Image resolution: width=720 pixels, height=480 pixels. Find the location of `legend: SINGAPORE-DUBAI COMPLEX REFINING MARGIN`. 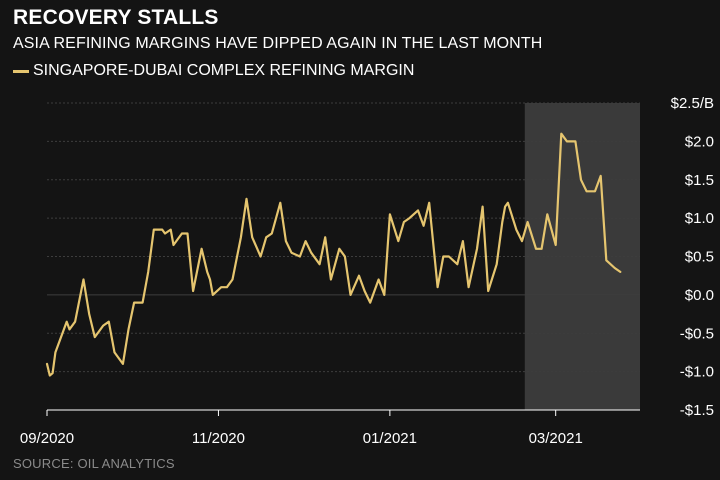

legend: SINGAPORE-DUBAI COMPLEX REFINING MARGIN is located at coordinates (213, 71).